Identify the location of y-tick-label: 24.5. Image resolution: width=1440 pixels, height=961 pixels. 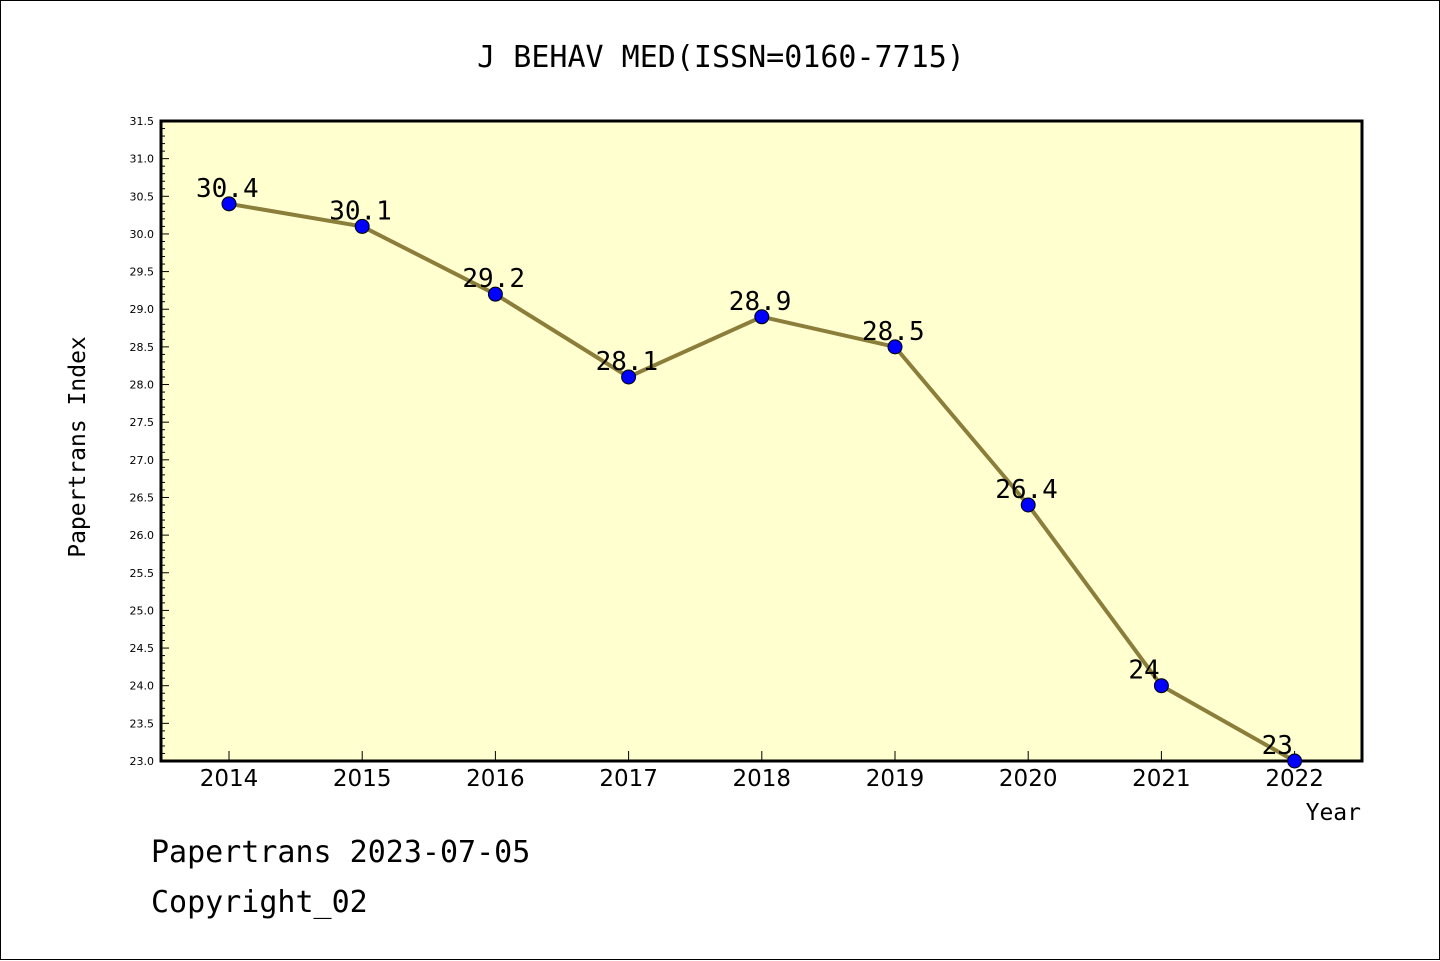
(142, 648).